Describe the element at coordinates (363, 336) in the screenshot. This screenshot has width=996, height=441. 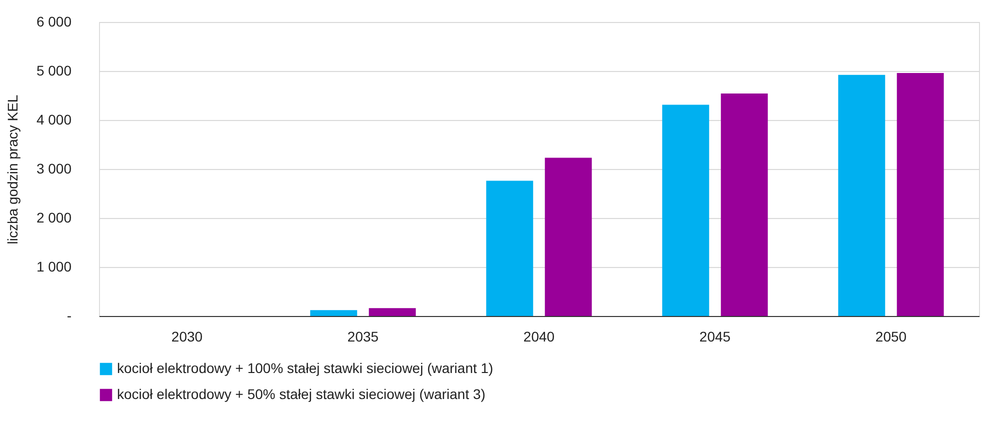
I see `x-tick-label: 2035` at that location.